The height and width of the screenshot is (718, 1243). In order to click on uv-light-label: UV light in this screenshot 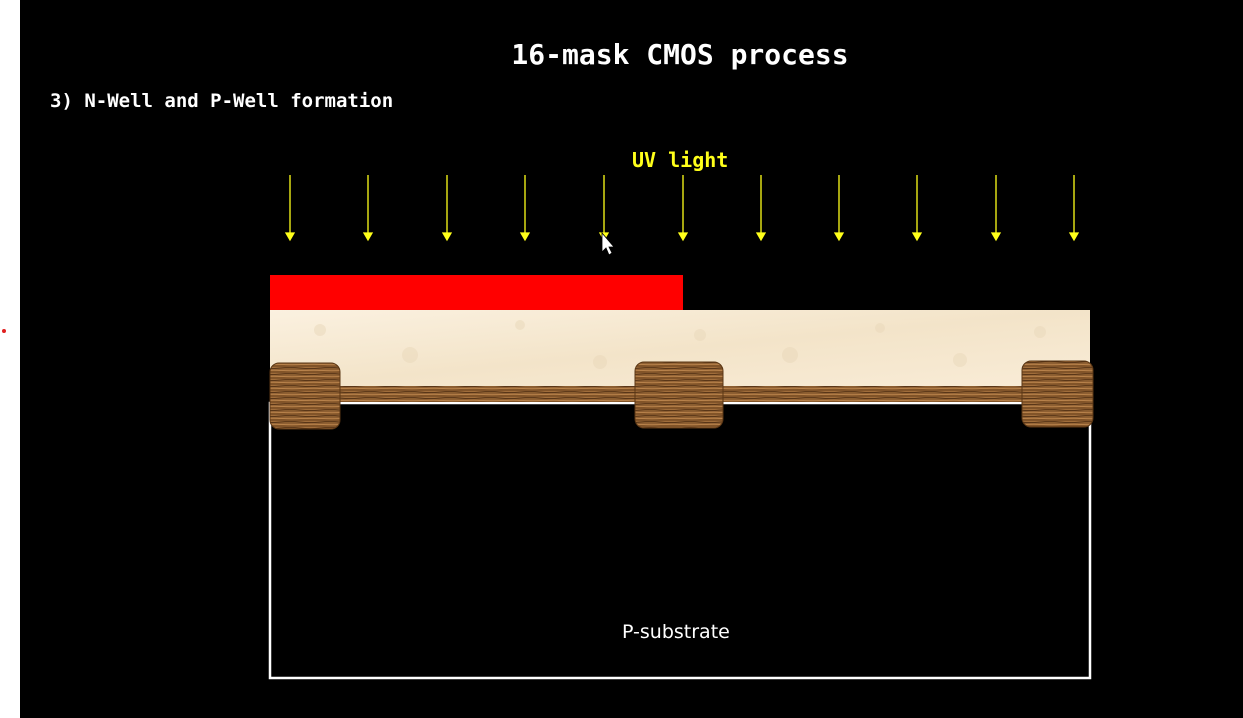, I will do `click(680, 160)`.